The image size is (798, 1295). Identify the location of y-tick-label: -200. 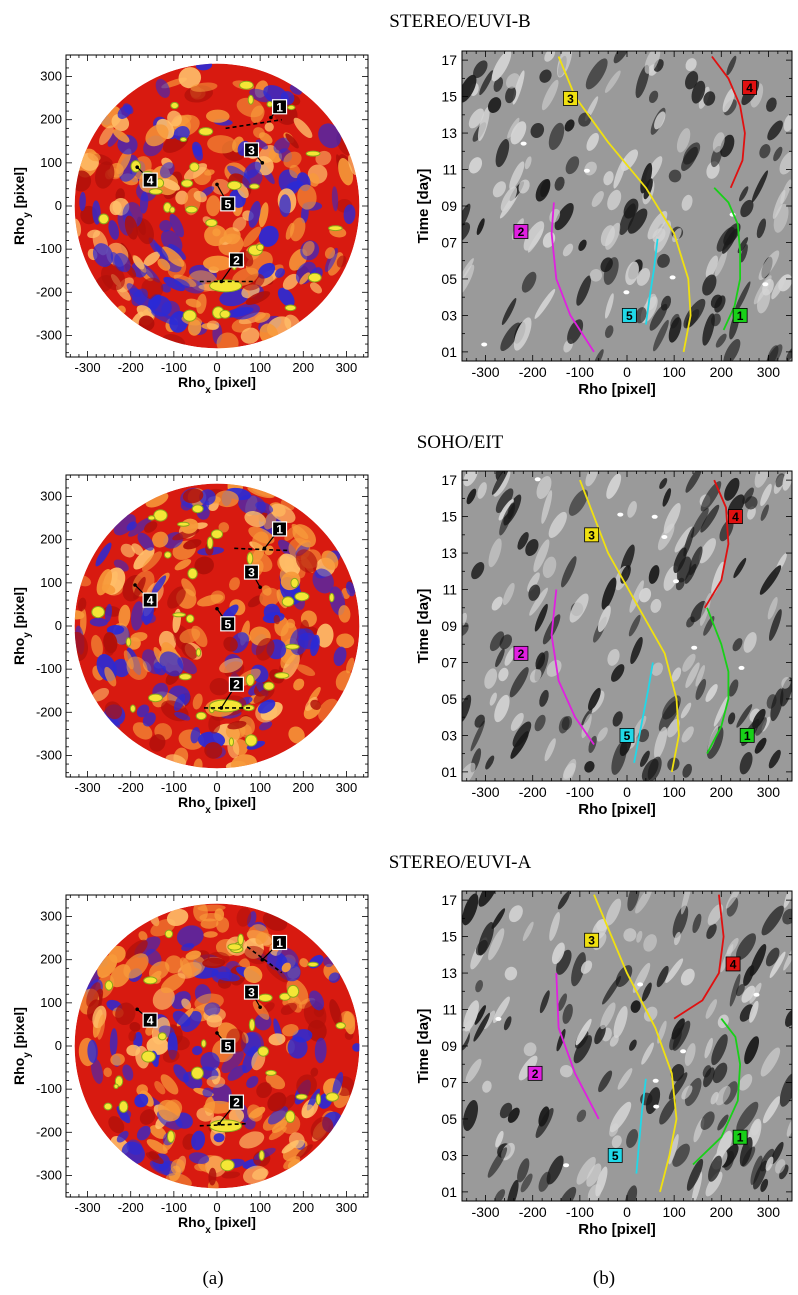
(49, 1131).